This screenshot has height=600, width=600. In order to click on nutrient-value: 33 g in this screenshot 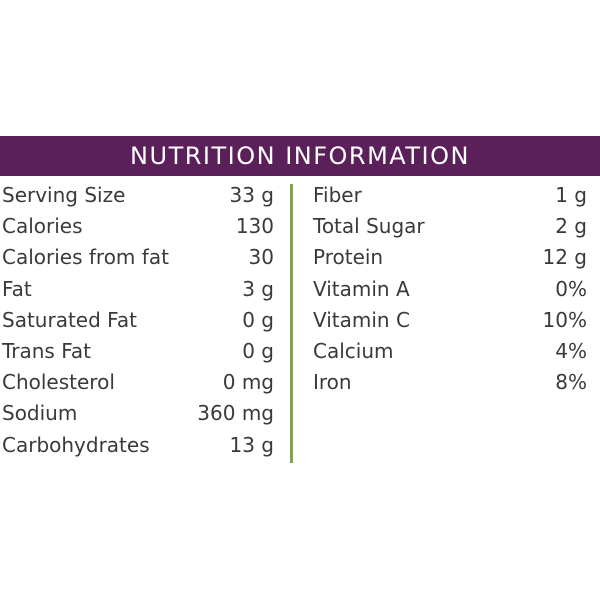, I will do `click(251, 195)`.